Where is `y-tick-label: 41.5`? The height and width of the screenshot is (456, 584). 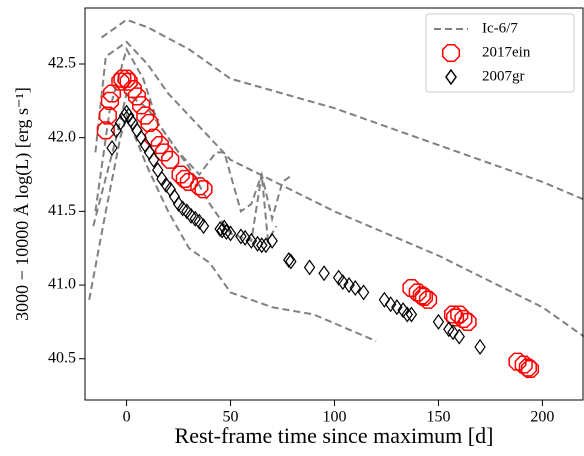 y-tick-label: 41.5 is located at coordinates (62, 210).